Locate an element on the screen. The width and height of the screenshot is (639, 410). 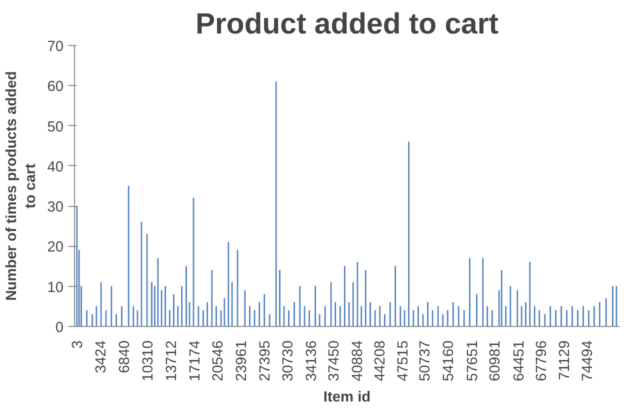
x-tick-label: 3424 is located at coordinates (101, 357).